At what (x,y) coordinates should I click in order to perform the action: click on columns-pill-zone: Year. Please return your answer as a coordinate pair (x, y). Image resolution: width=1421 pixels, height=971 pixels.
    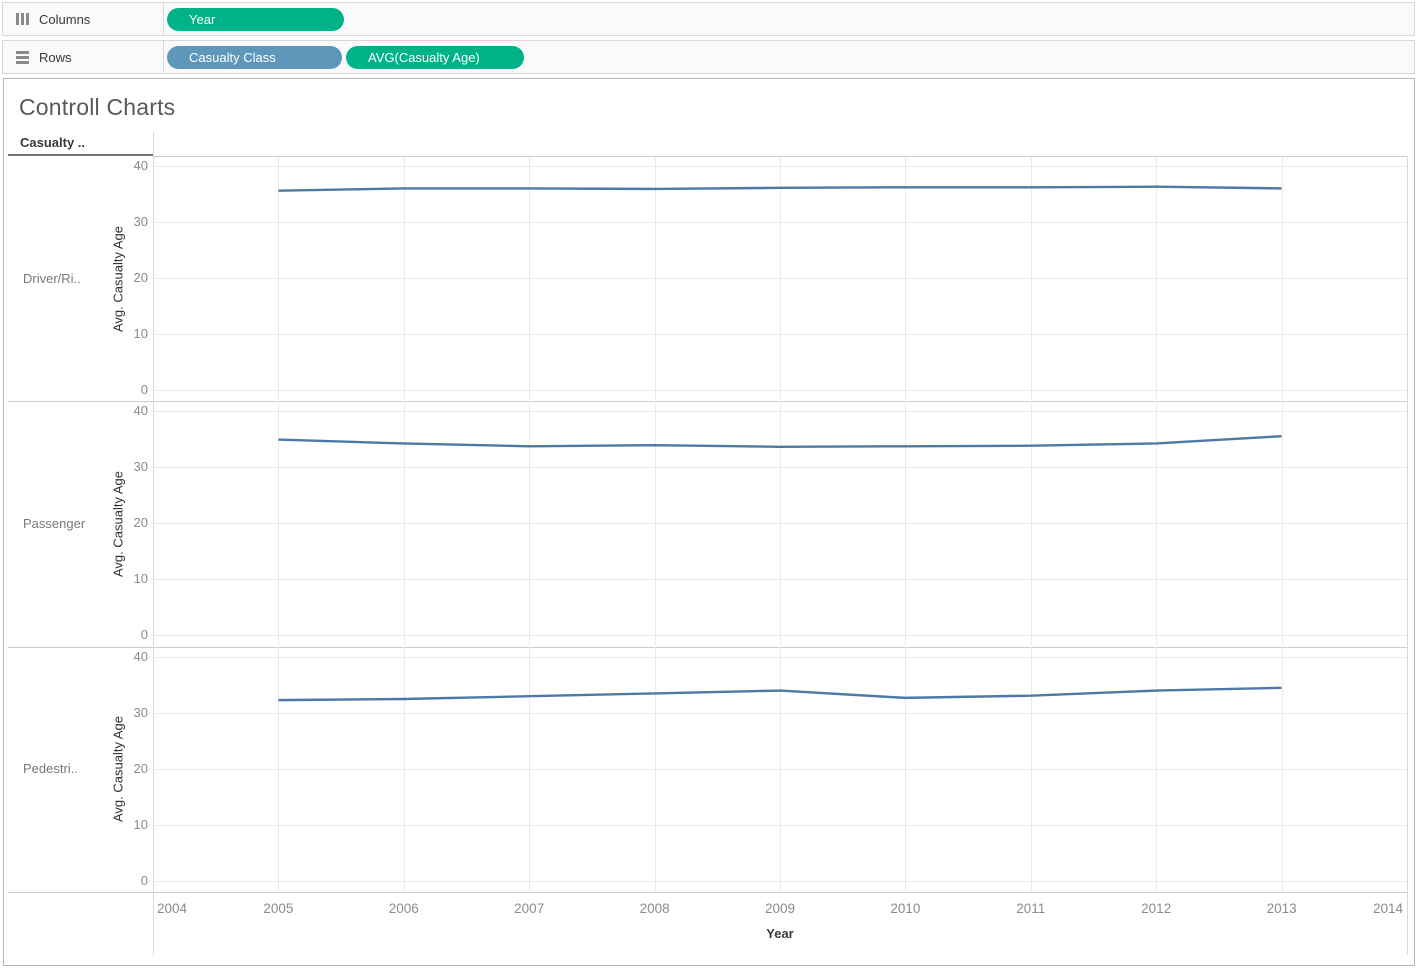
    Looking at the image, I should click on (254, 19).